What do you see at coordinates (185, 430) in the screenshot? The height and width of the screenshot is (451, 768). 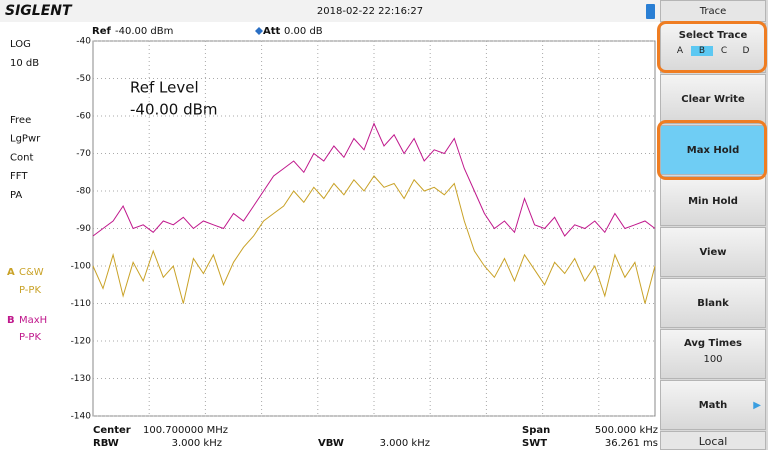 I see `footer-value: 100.700000 MHz` at bounding box center [185, 430].